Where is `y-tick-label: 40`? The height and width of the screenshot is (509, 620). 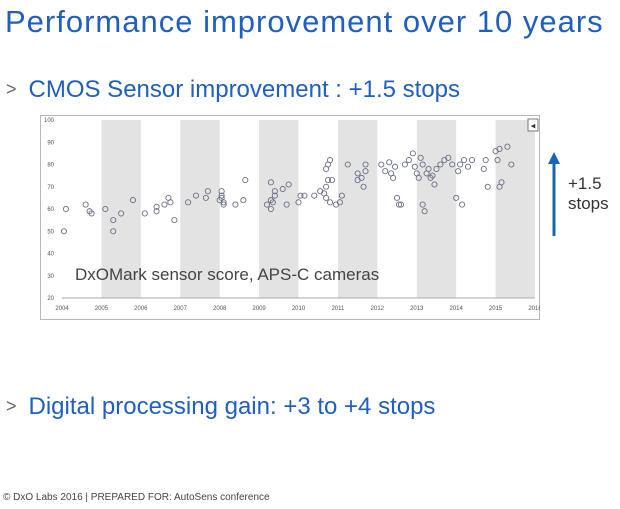
y-tick-label: 40 is located at coordinates (50, 255).